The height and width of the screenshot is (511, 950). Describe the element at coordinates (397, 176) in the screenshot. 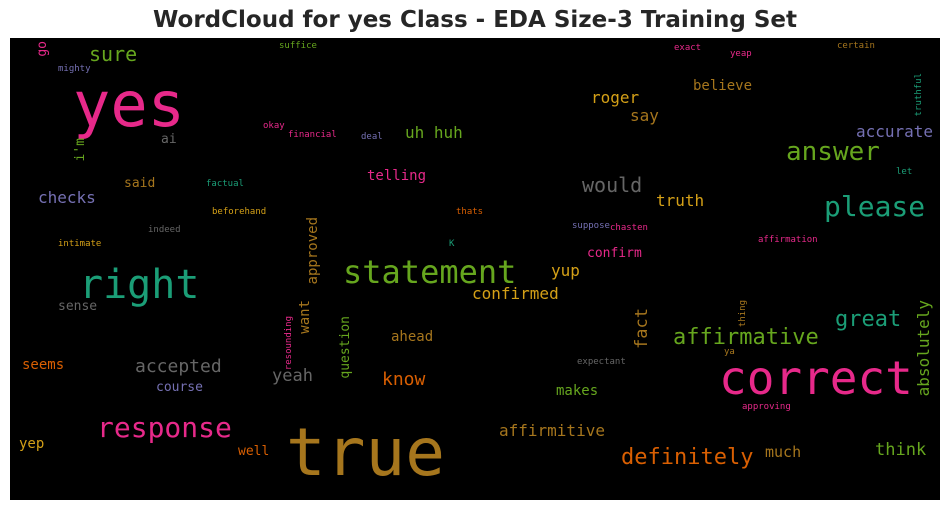

I see `word-telling: telling` at that location.